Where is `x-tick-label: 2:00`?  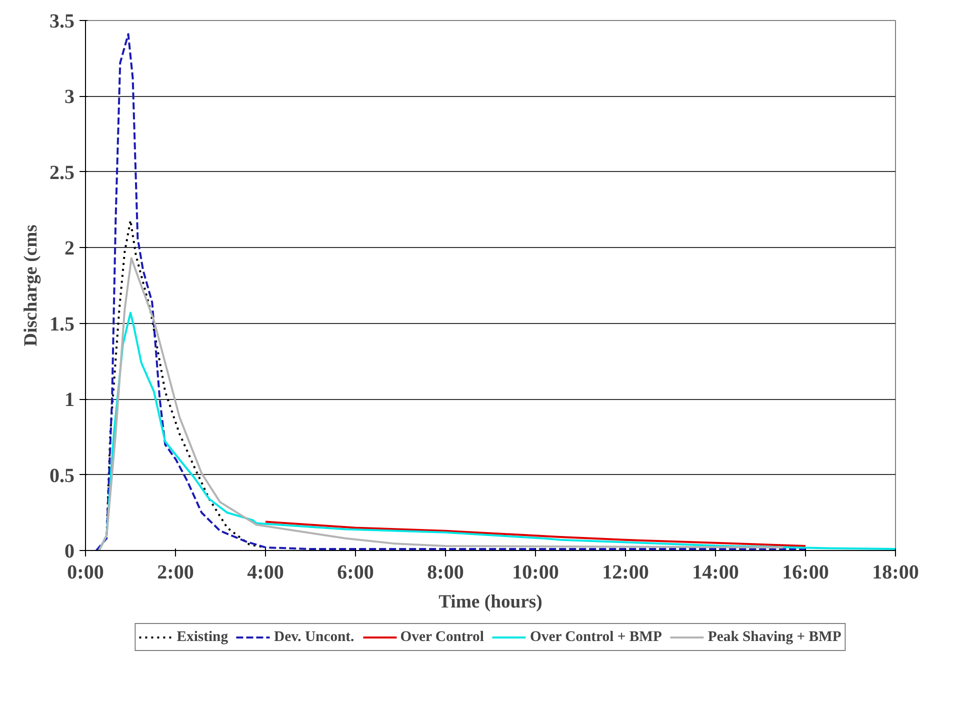
x-tick-label: 2:00 is located at coordinates (175, 573).